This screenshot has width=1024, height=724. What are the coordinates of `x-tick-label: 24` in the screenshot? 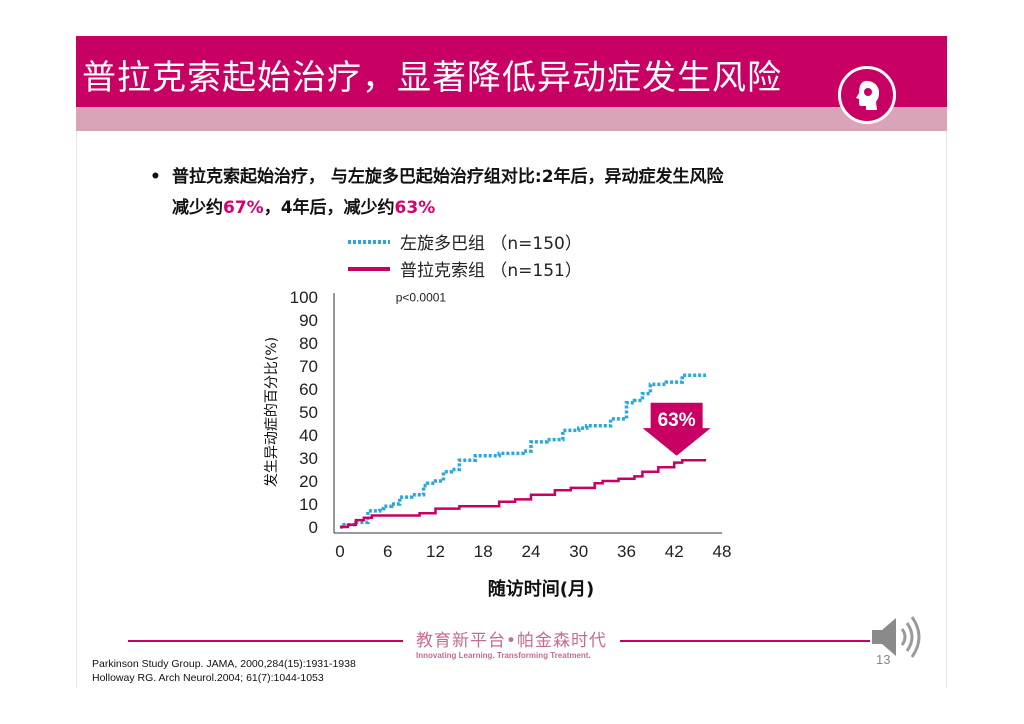 It's located at (531, 551).